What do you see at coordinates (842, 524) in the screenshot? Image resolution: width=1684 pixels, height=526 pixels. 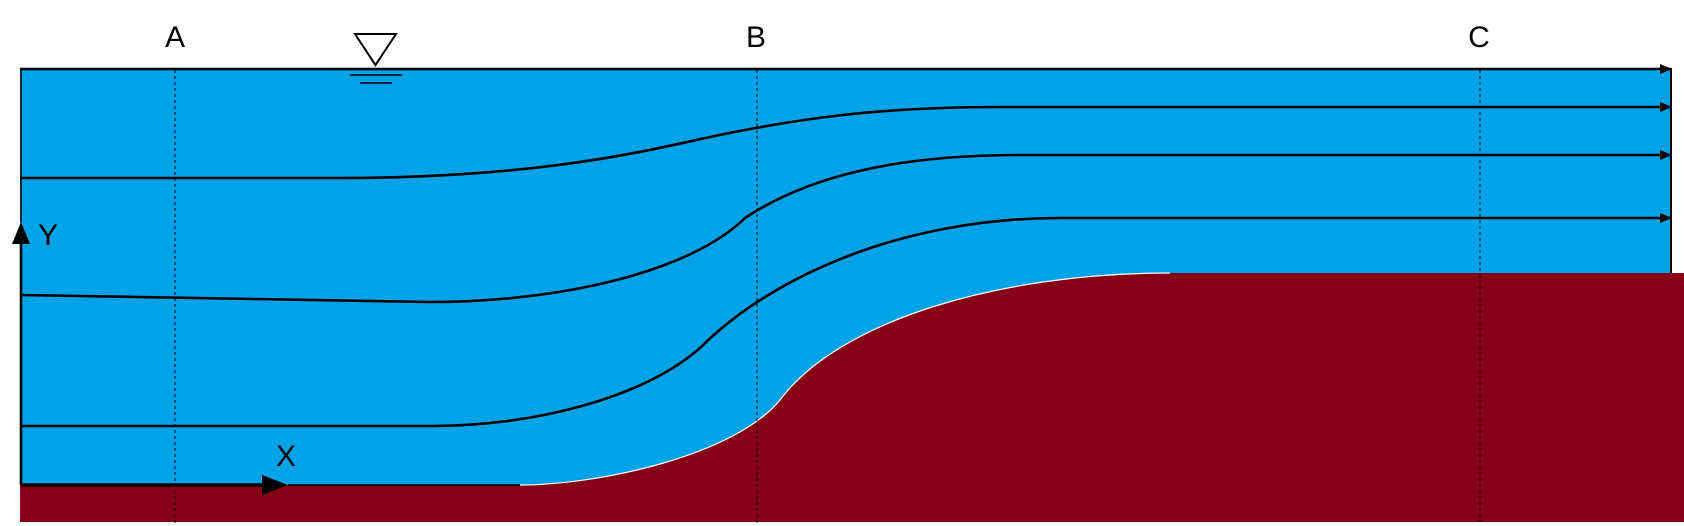 I see `bed-bottom-margin` at bounding box center [842, 524].